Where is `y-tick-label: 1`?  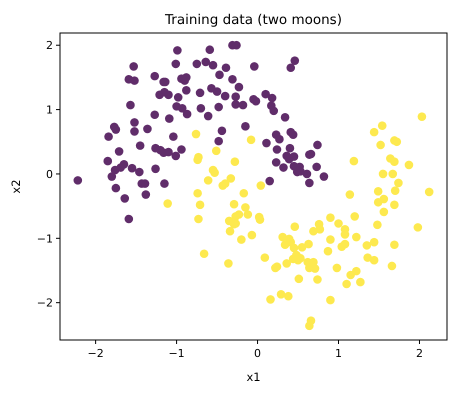
y-tick-label: 1 is located at coordinates (49, 110).